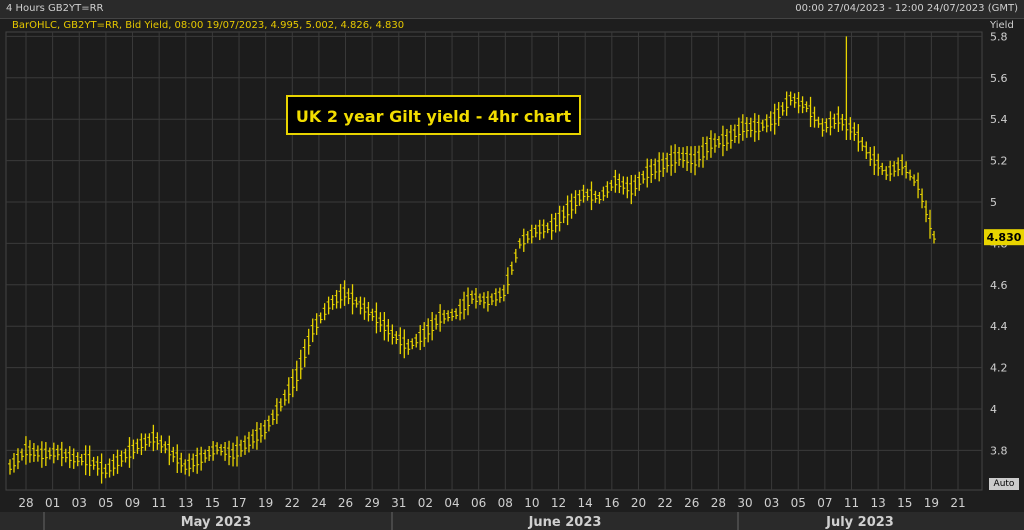 This screenshot has width=1024, height=530. What do you see at coordinates (1004, 484) in the screenshot?
I see `auto-scale-button: Auto` at bounding box center [1004, 484].